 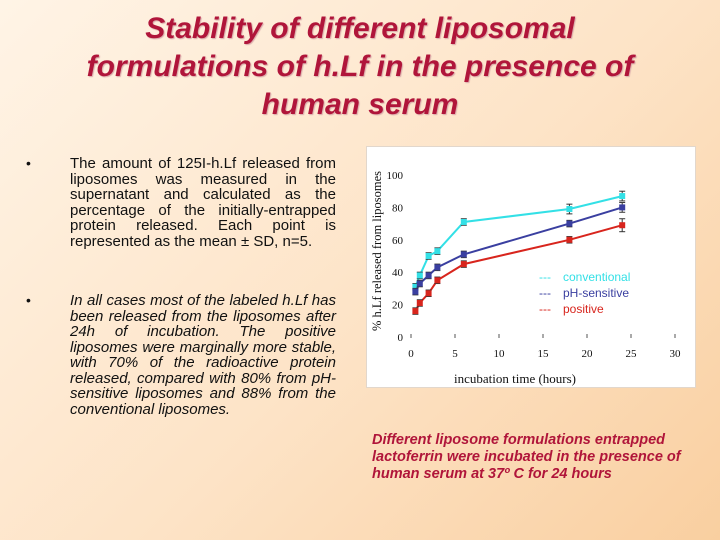 I want to click on x-tick-label: 0, so click(x=411, y=354).